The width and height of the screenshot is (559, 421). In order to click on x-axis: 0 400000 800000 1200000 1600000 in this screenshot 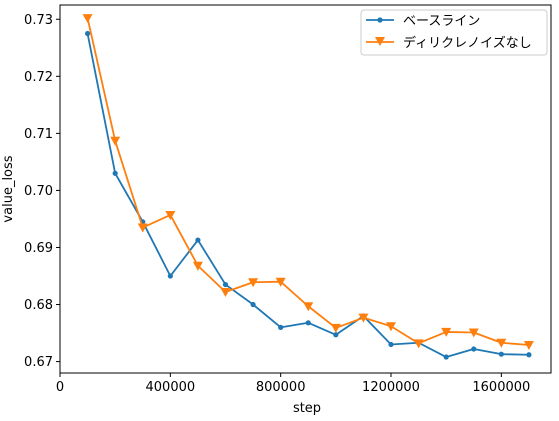, I will do `click(293, 384)`.